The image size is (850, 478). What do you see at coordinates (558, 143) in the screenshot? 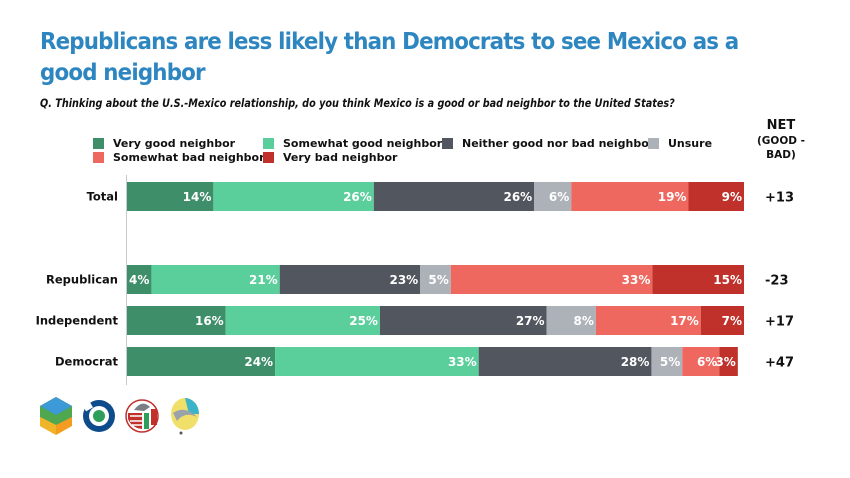
I see `legend-label: Neither good nor bad neighbor` at bounding box center [558, 143].